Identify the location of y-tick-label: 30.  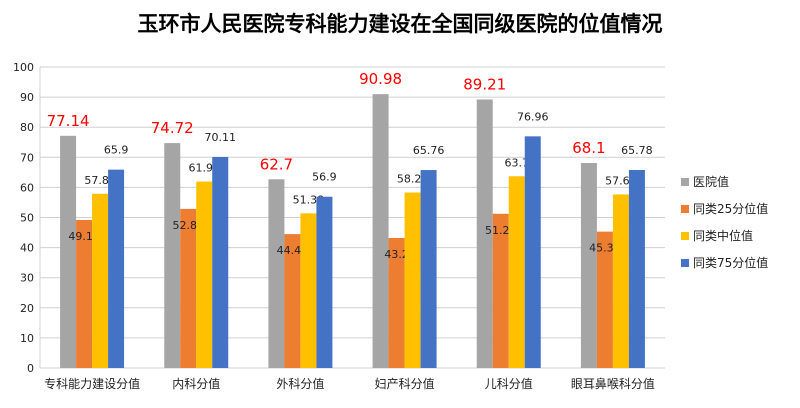
(27, 278).